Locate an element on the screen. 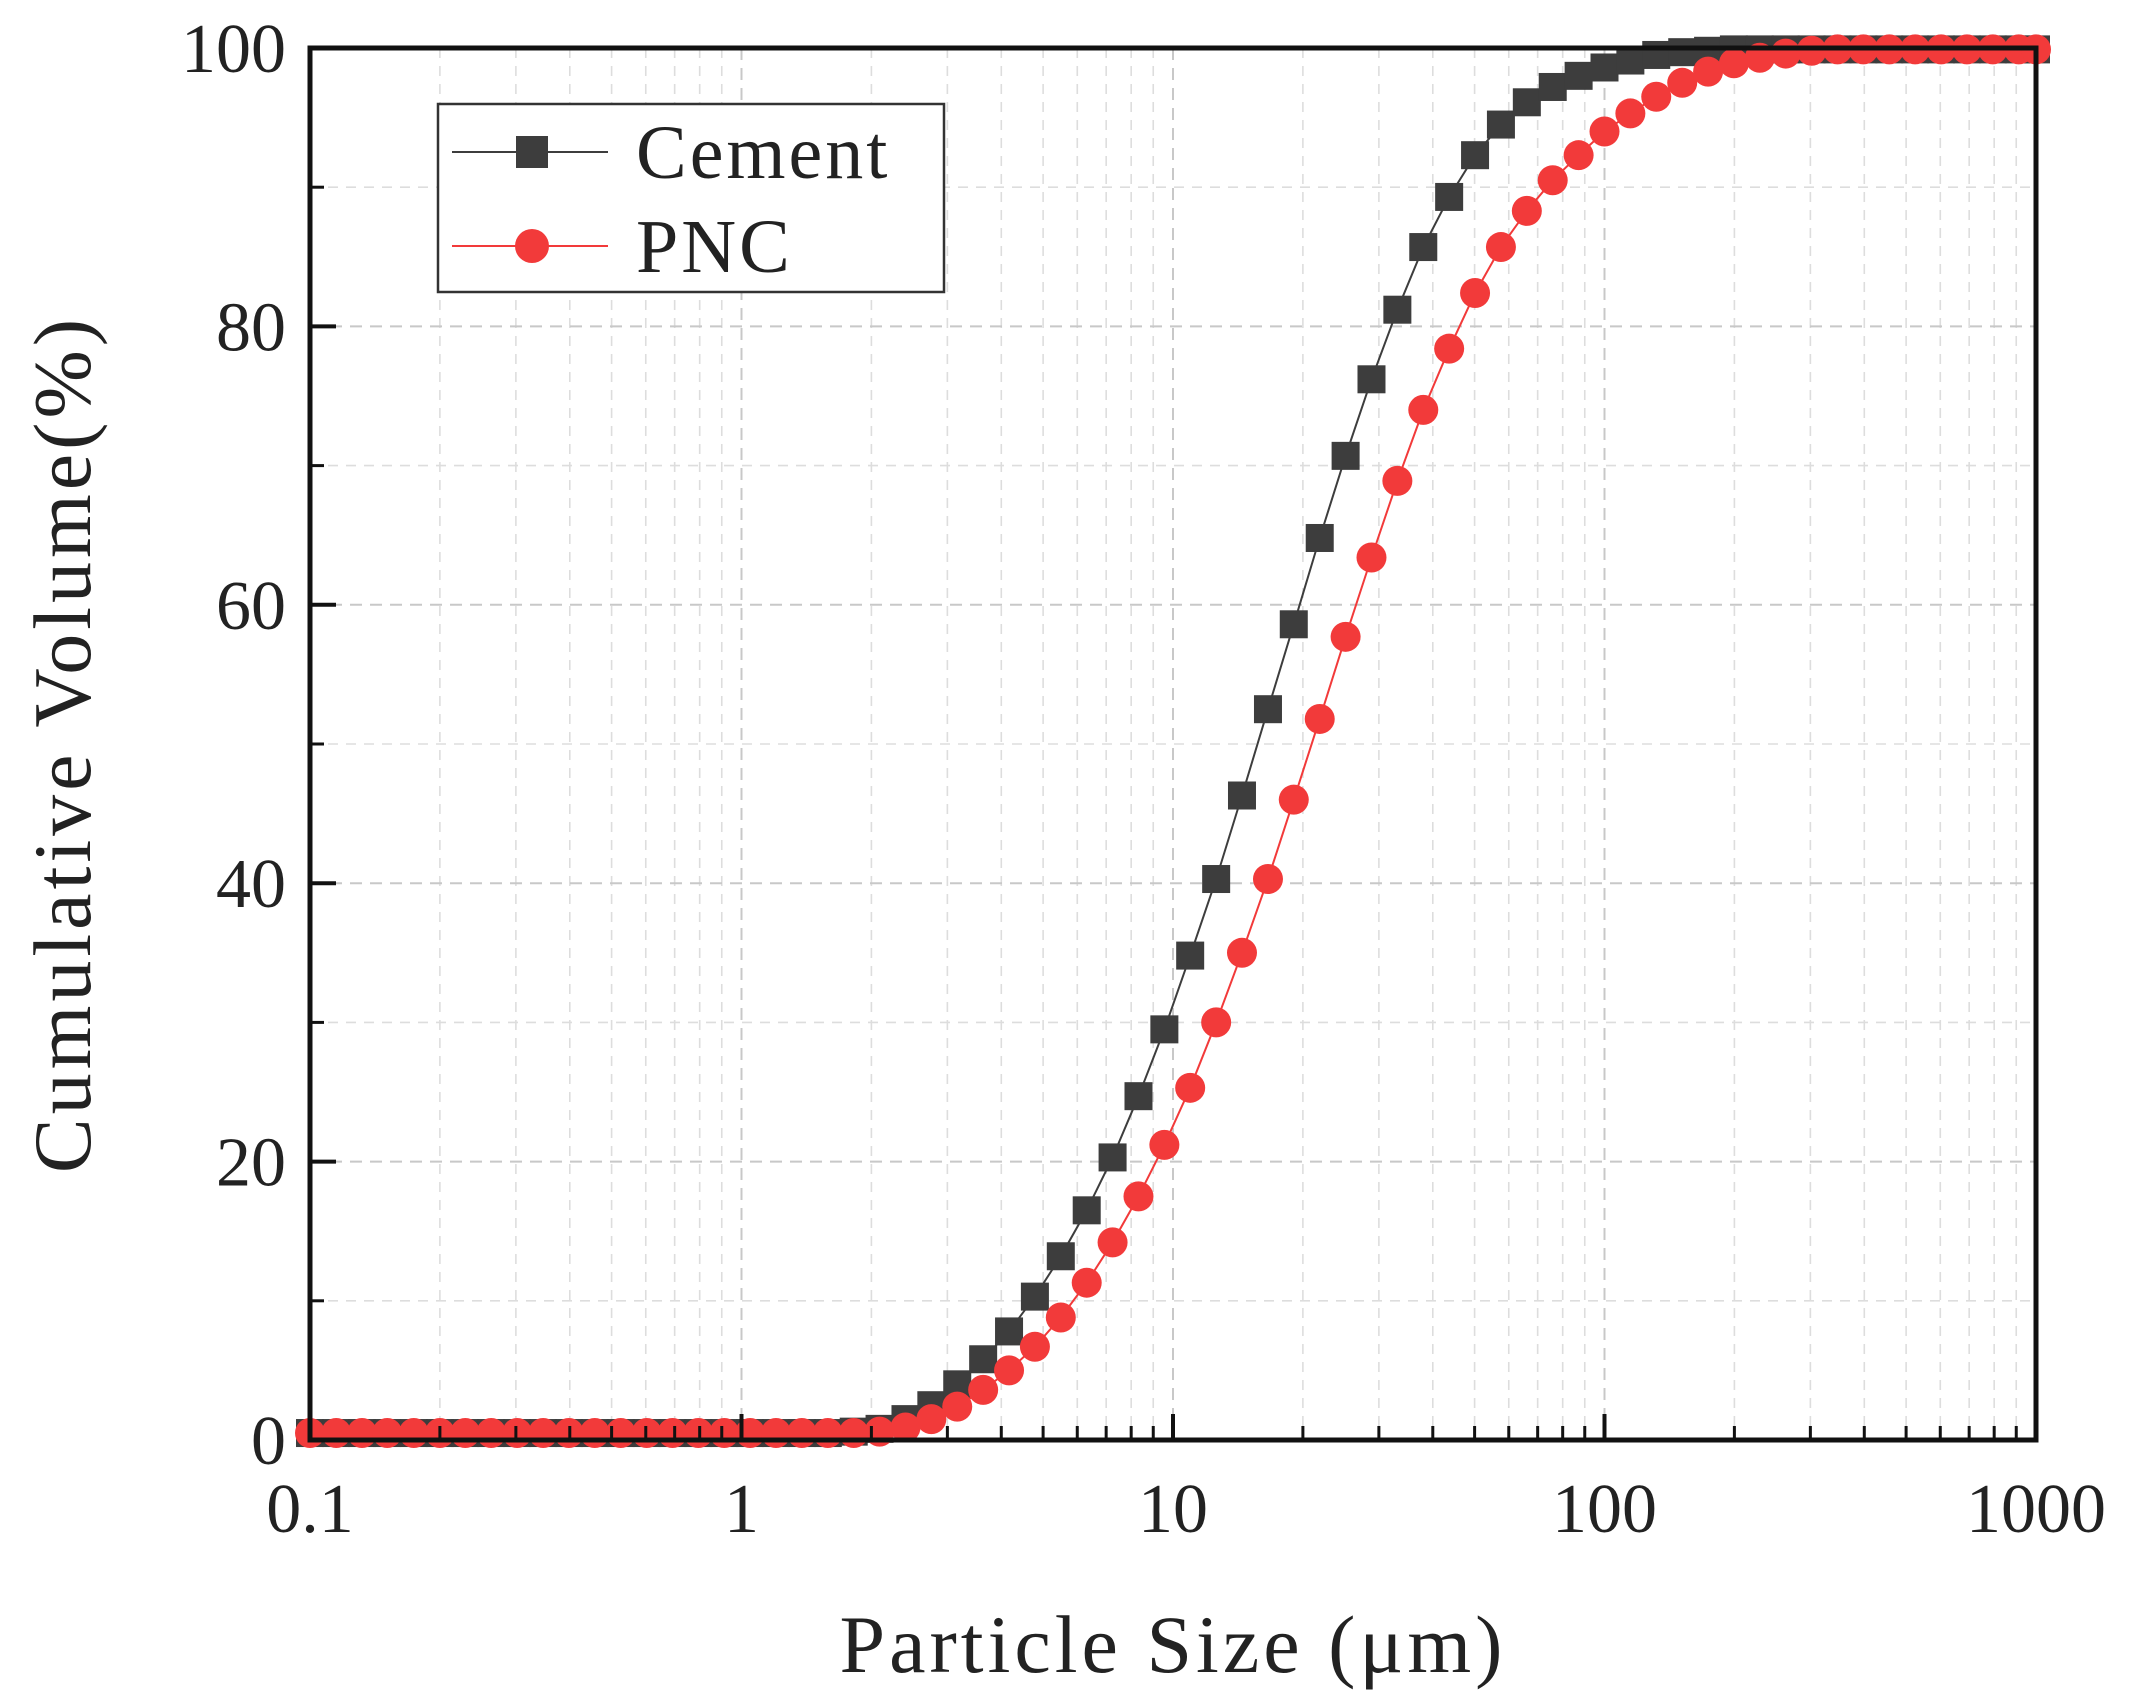  x-tick-label: 10 is located at coordinates (1173, 1509).